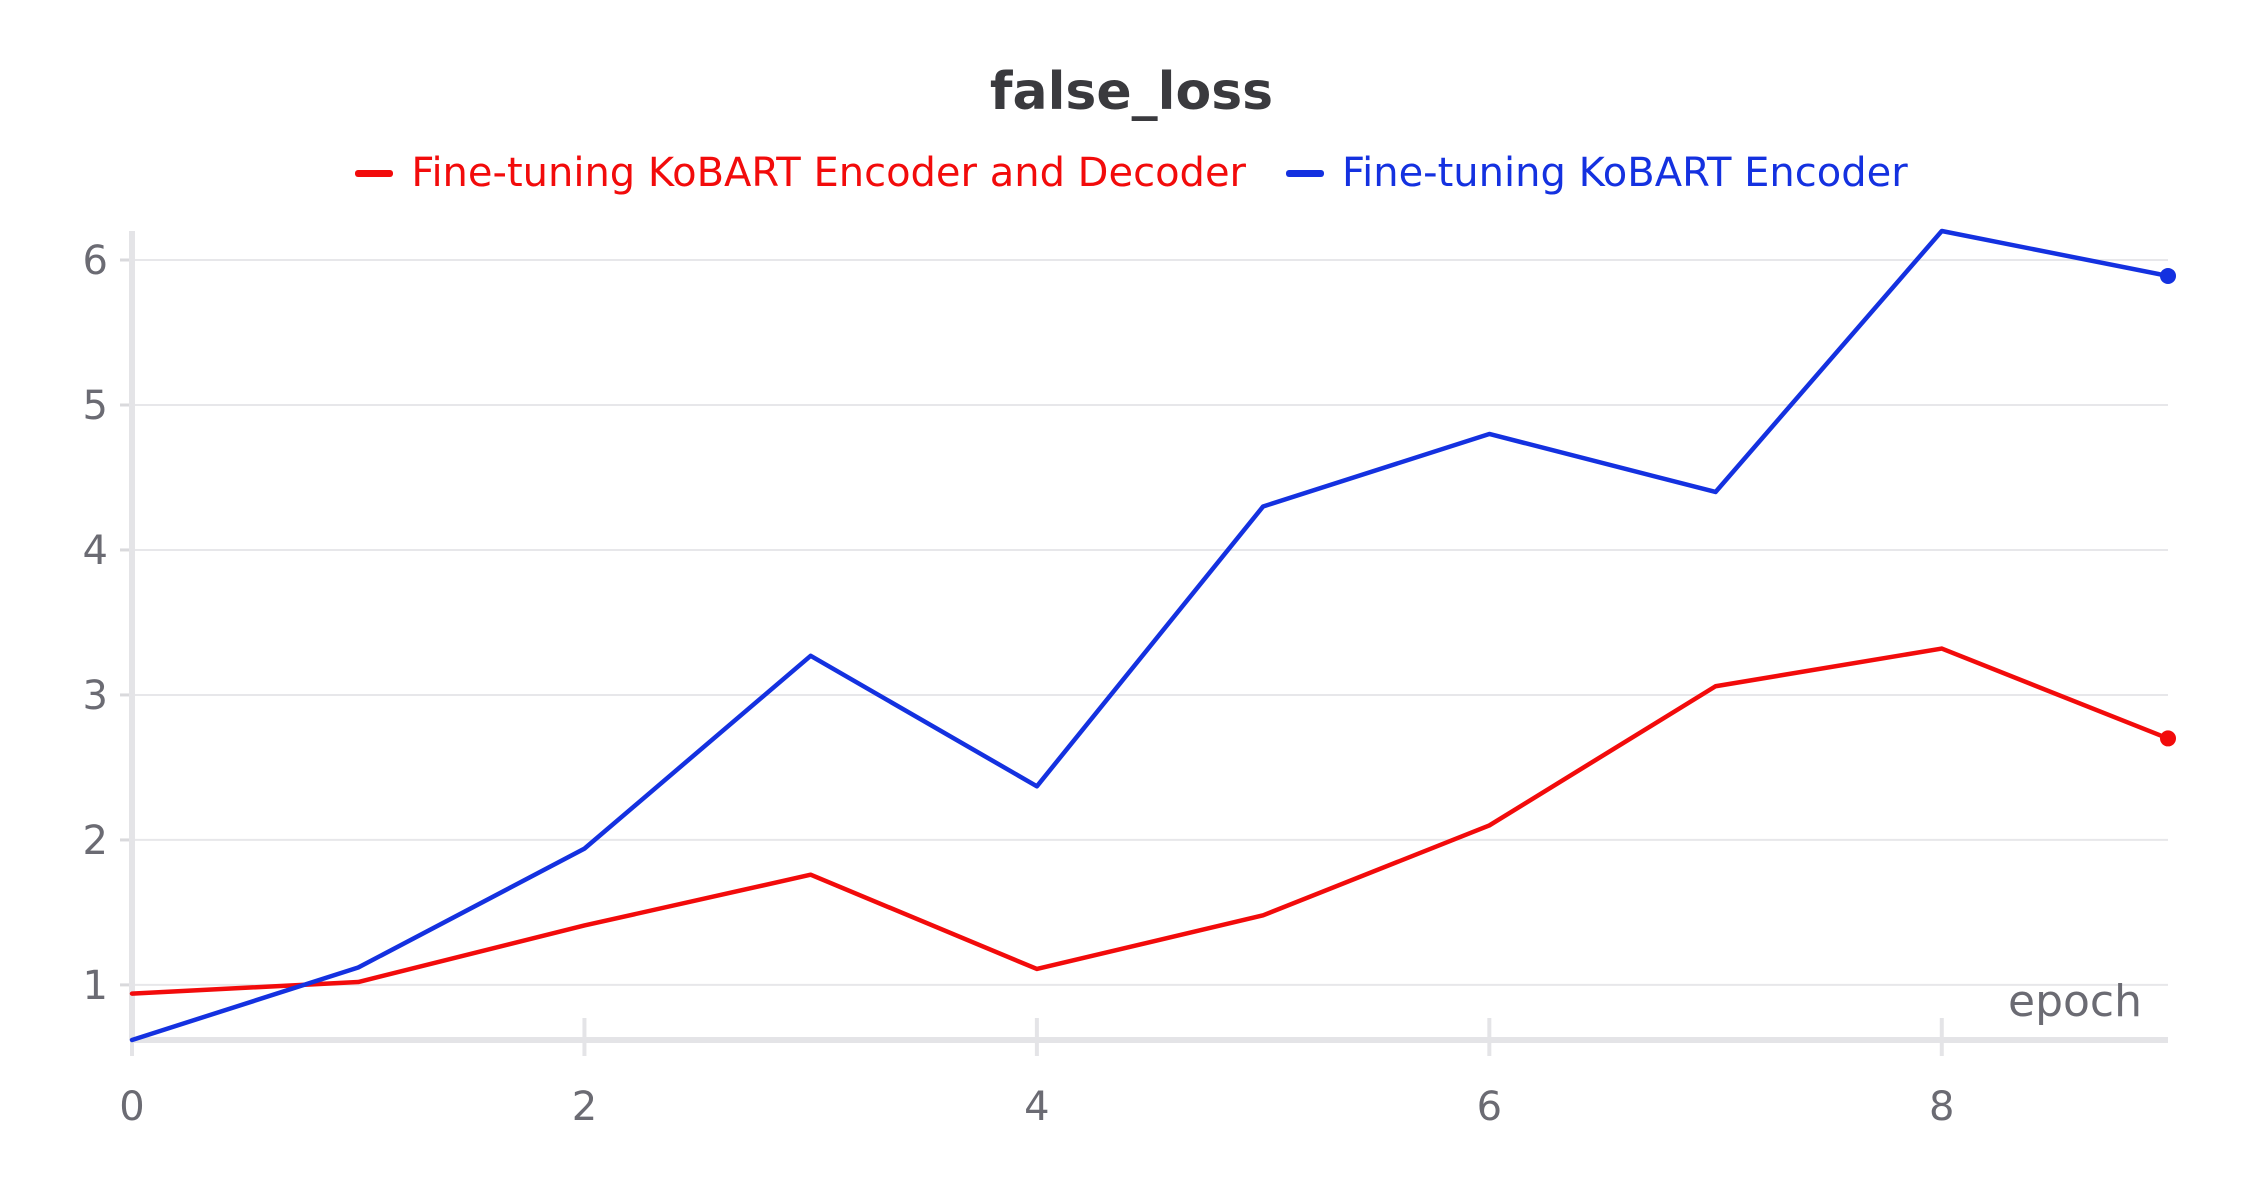 This screenshot has width=2263, height=1189. I want to click on legend-label-encoder: Fine-tuning KoBART Encoder, so click(1625, 173).